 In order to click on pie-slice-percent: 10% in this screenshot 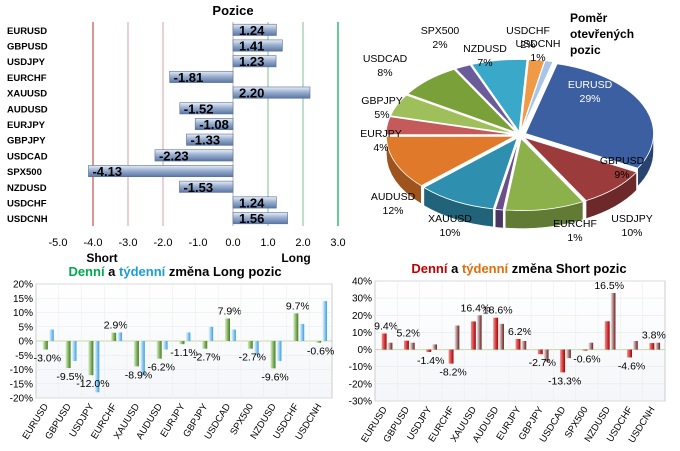, I will do `click(631, 233)`.